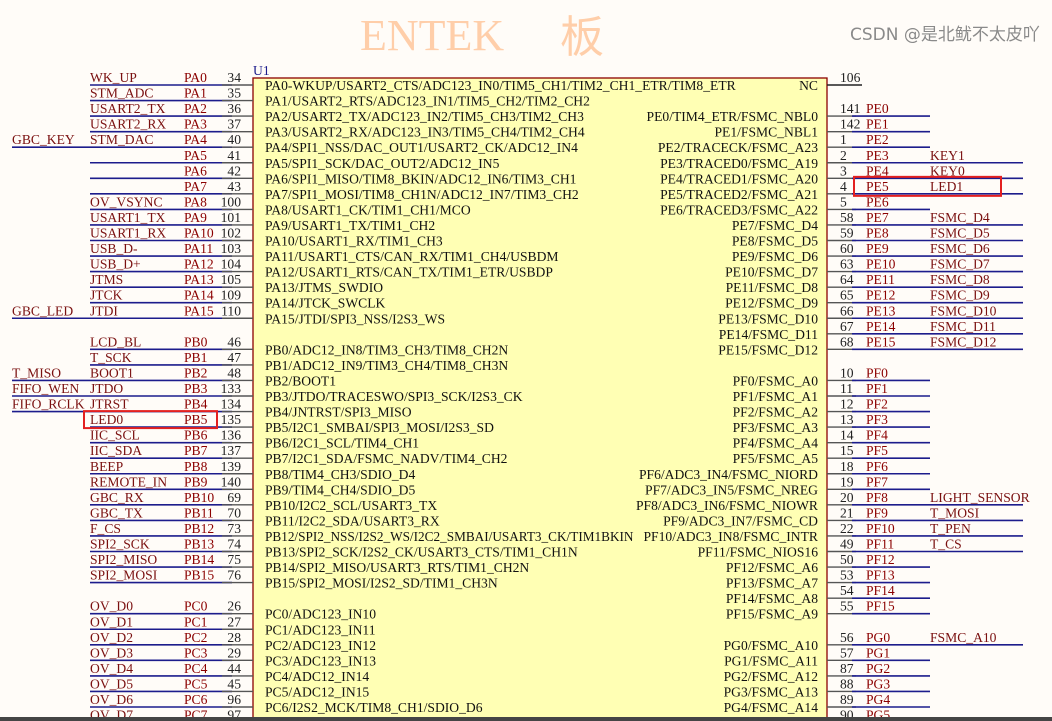  I want to click on pin-row-pg3: 88 PG3 PG3/FSMC_A13, so click(827, 687).